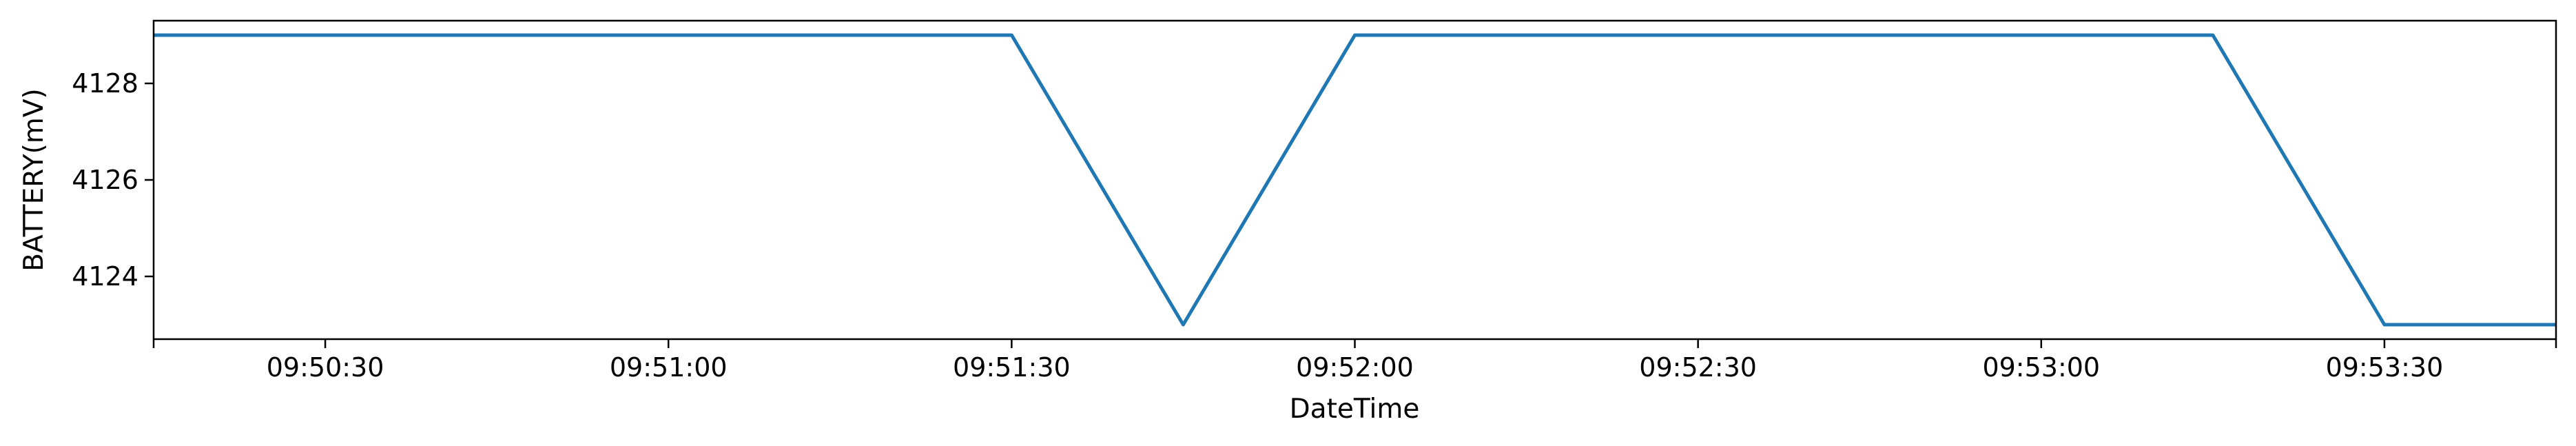 Image resolution: width=2576 pixels, height=446 pixels. Describe the element at coordinates (1355, 410) in the screenshot. I see `x-axis-label: DateTime` at that location.